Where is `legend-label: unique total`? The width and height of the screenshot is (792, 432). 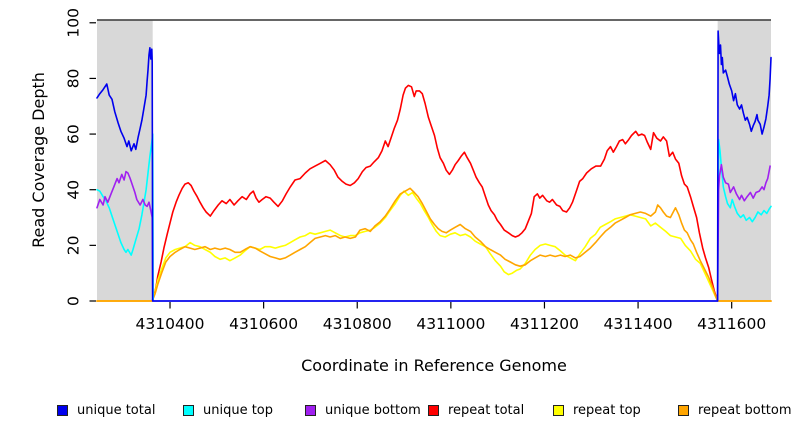
legend-label: unique total is located at coordinates (116, 410).